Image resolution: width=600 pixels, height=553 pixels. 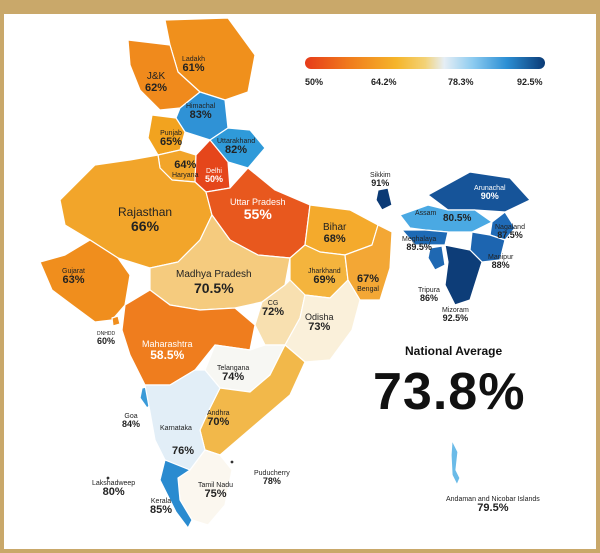 What do you see at coordinates (384, 199) in the screenshot?
I see `region-sikkim` at bounding box center [384, 199].